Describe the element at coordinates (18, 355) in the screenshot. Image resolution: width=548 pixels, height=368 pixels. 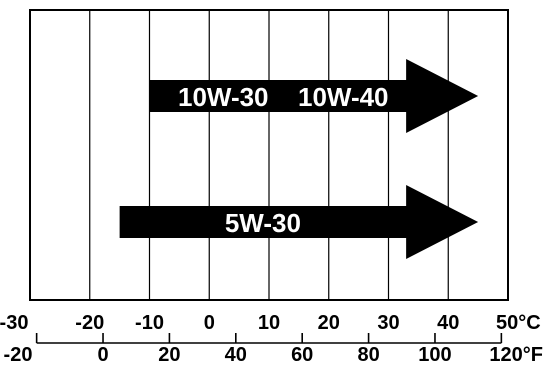
I see `fahrenheit-tick-label: -20` at that location.